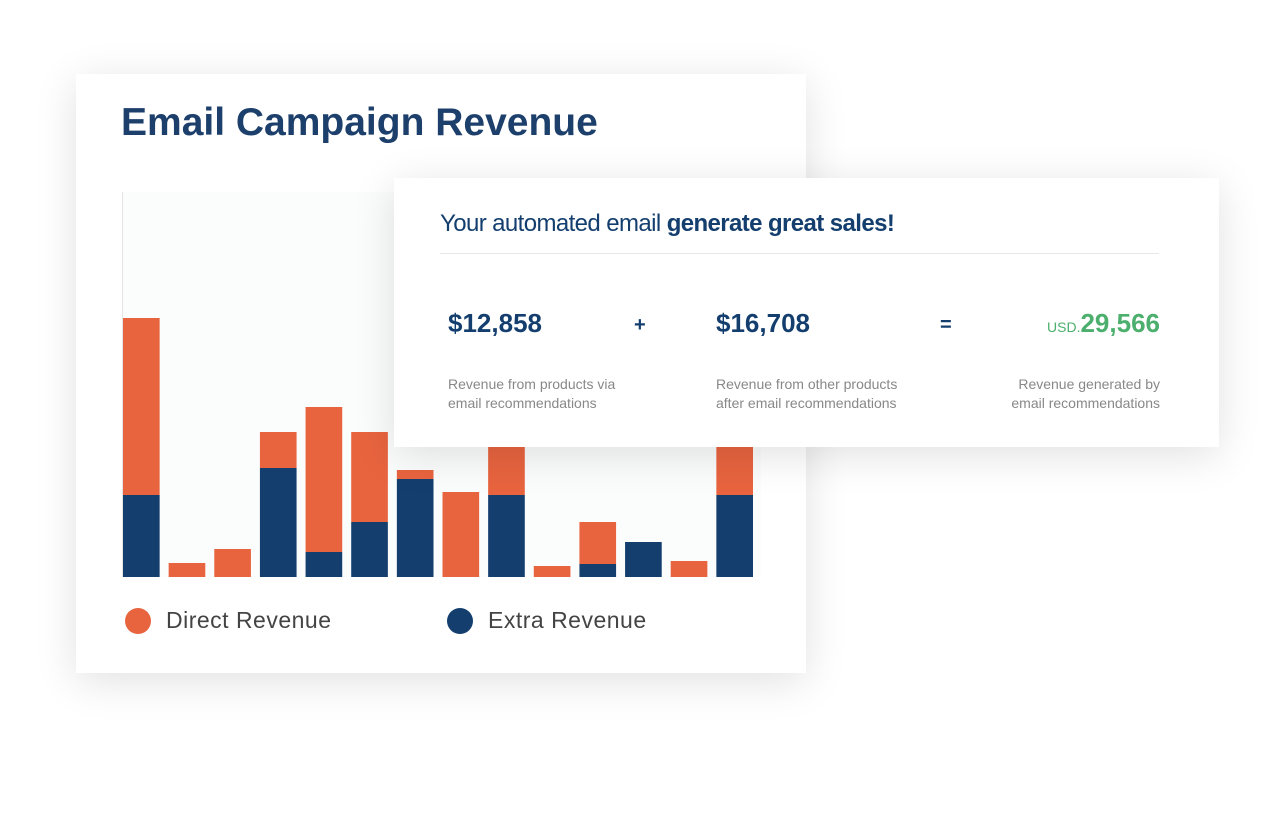 The height and width of the screenshot is (815, 1279). What do you see at coordinates (567, 620) in the screenshot?
I see `legend-label: Extra Revenue` at bounding box center [567, 620].